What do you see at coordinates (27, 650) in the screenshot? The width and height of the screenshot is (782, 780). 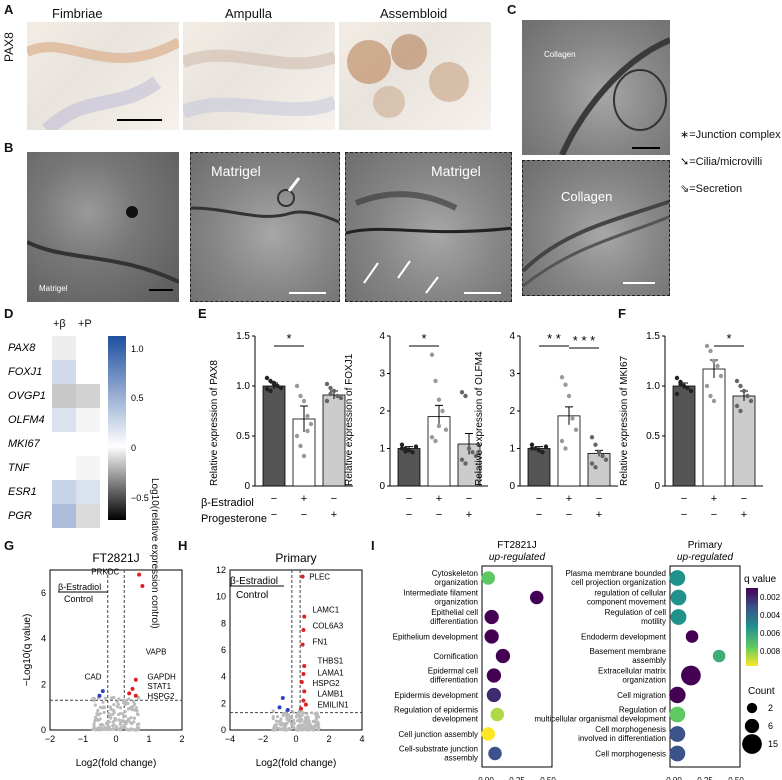 I see `volcano-ylabel: −Log10(q value)` at bounding box center [27, 650].